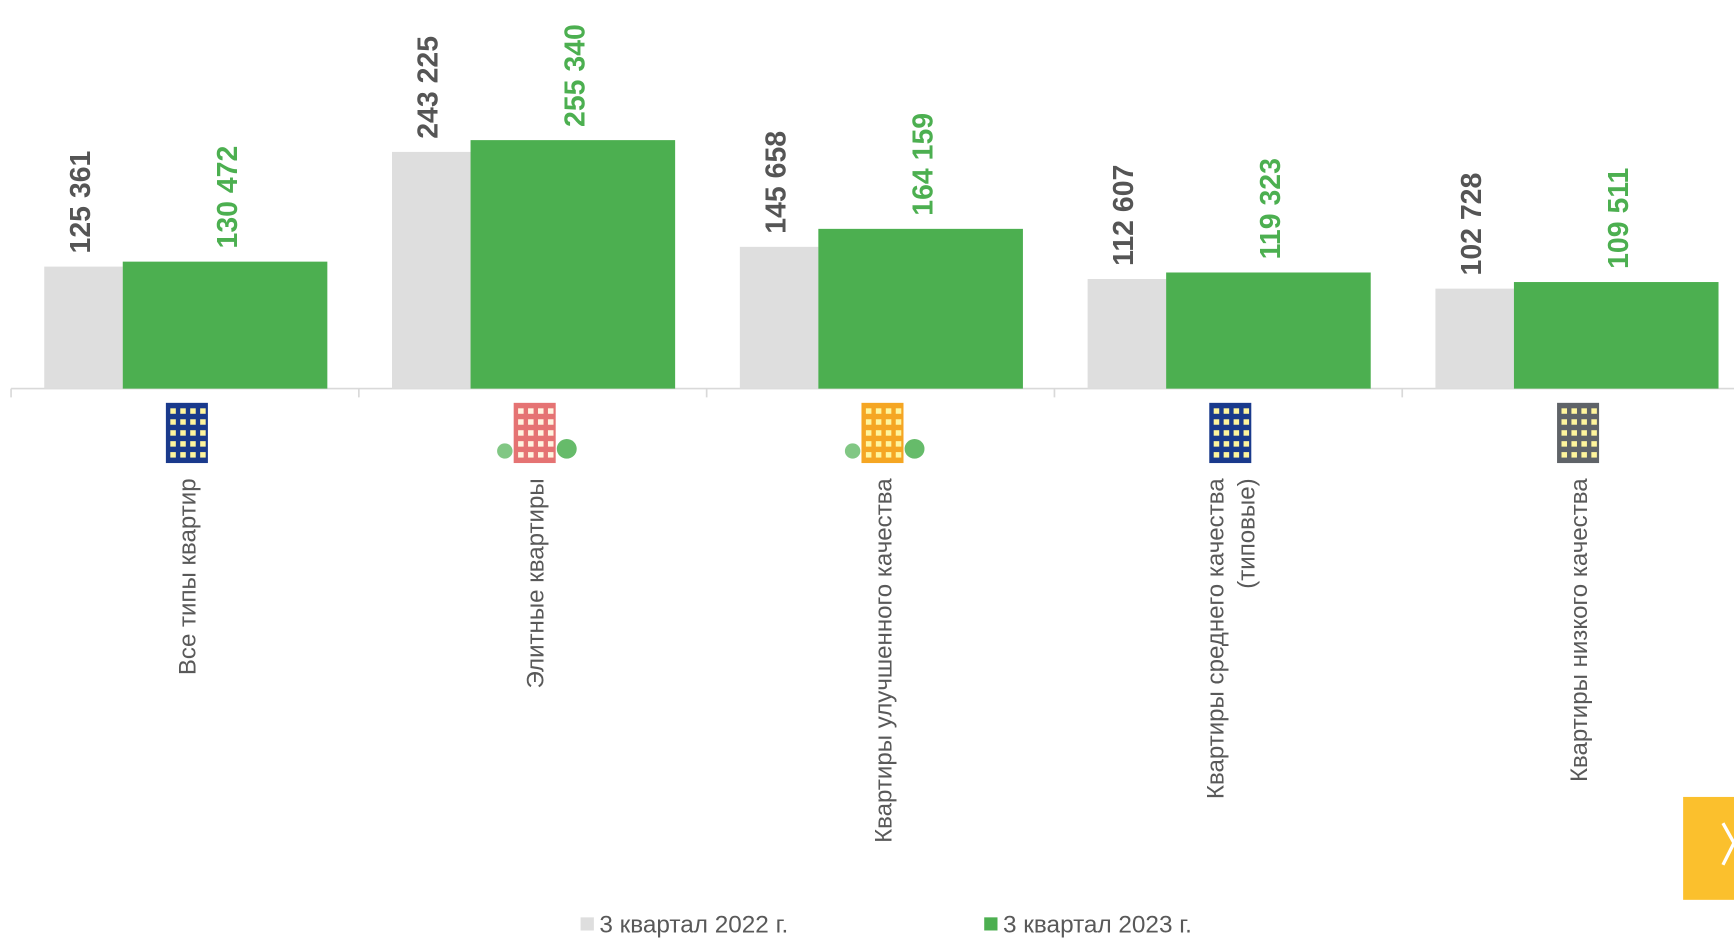  What do you see at coordinates (1216, 638) in the screenshot?
I see `category-label-line: Квартиры среднего качества` at bounding box center [1216, 638].